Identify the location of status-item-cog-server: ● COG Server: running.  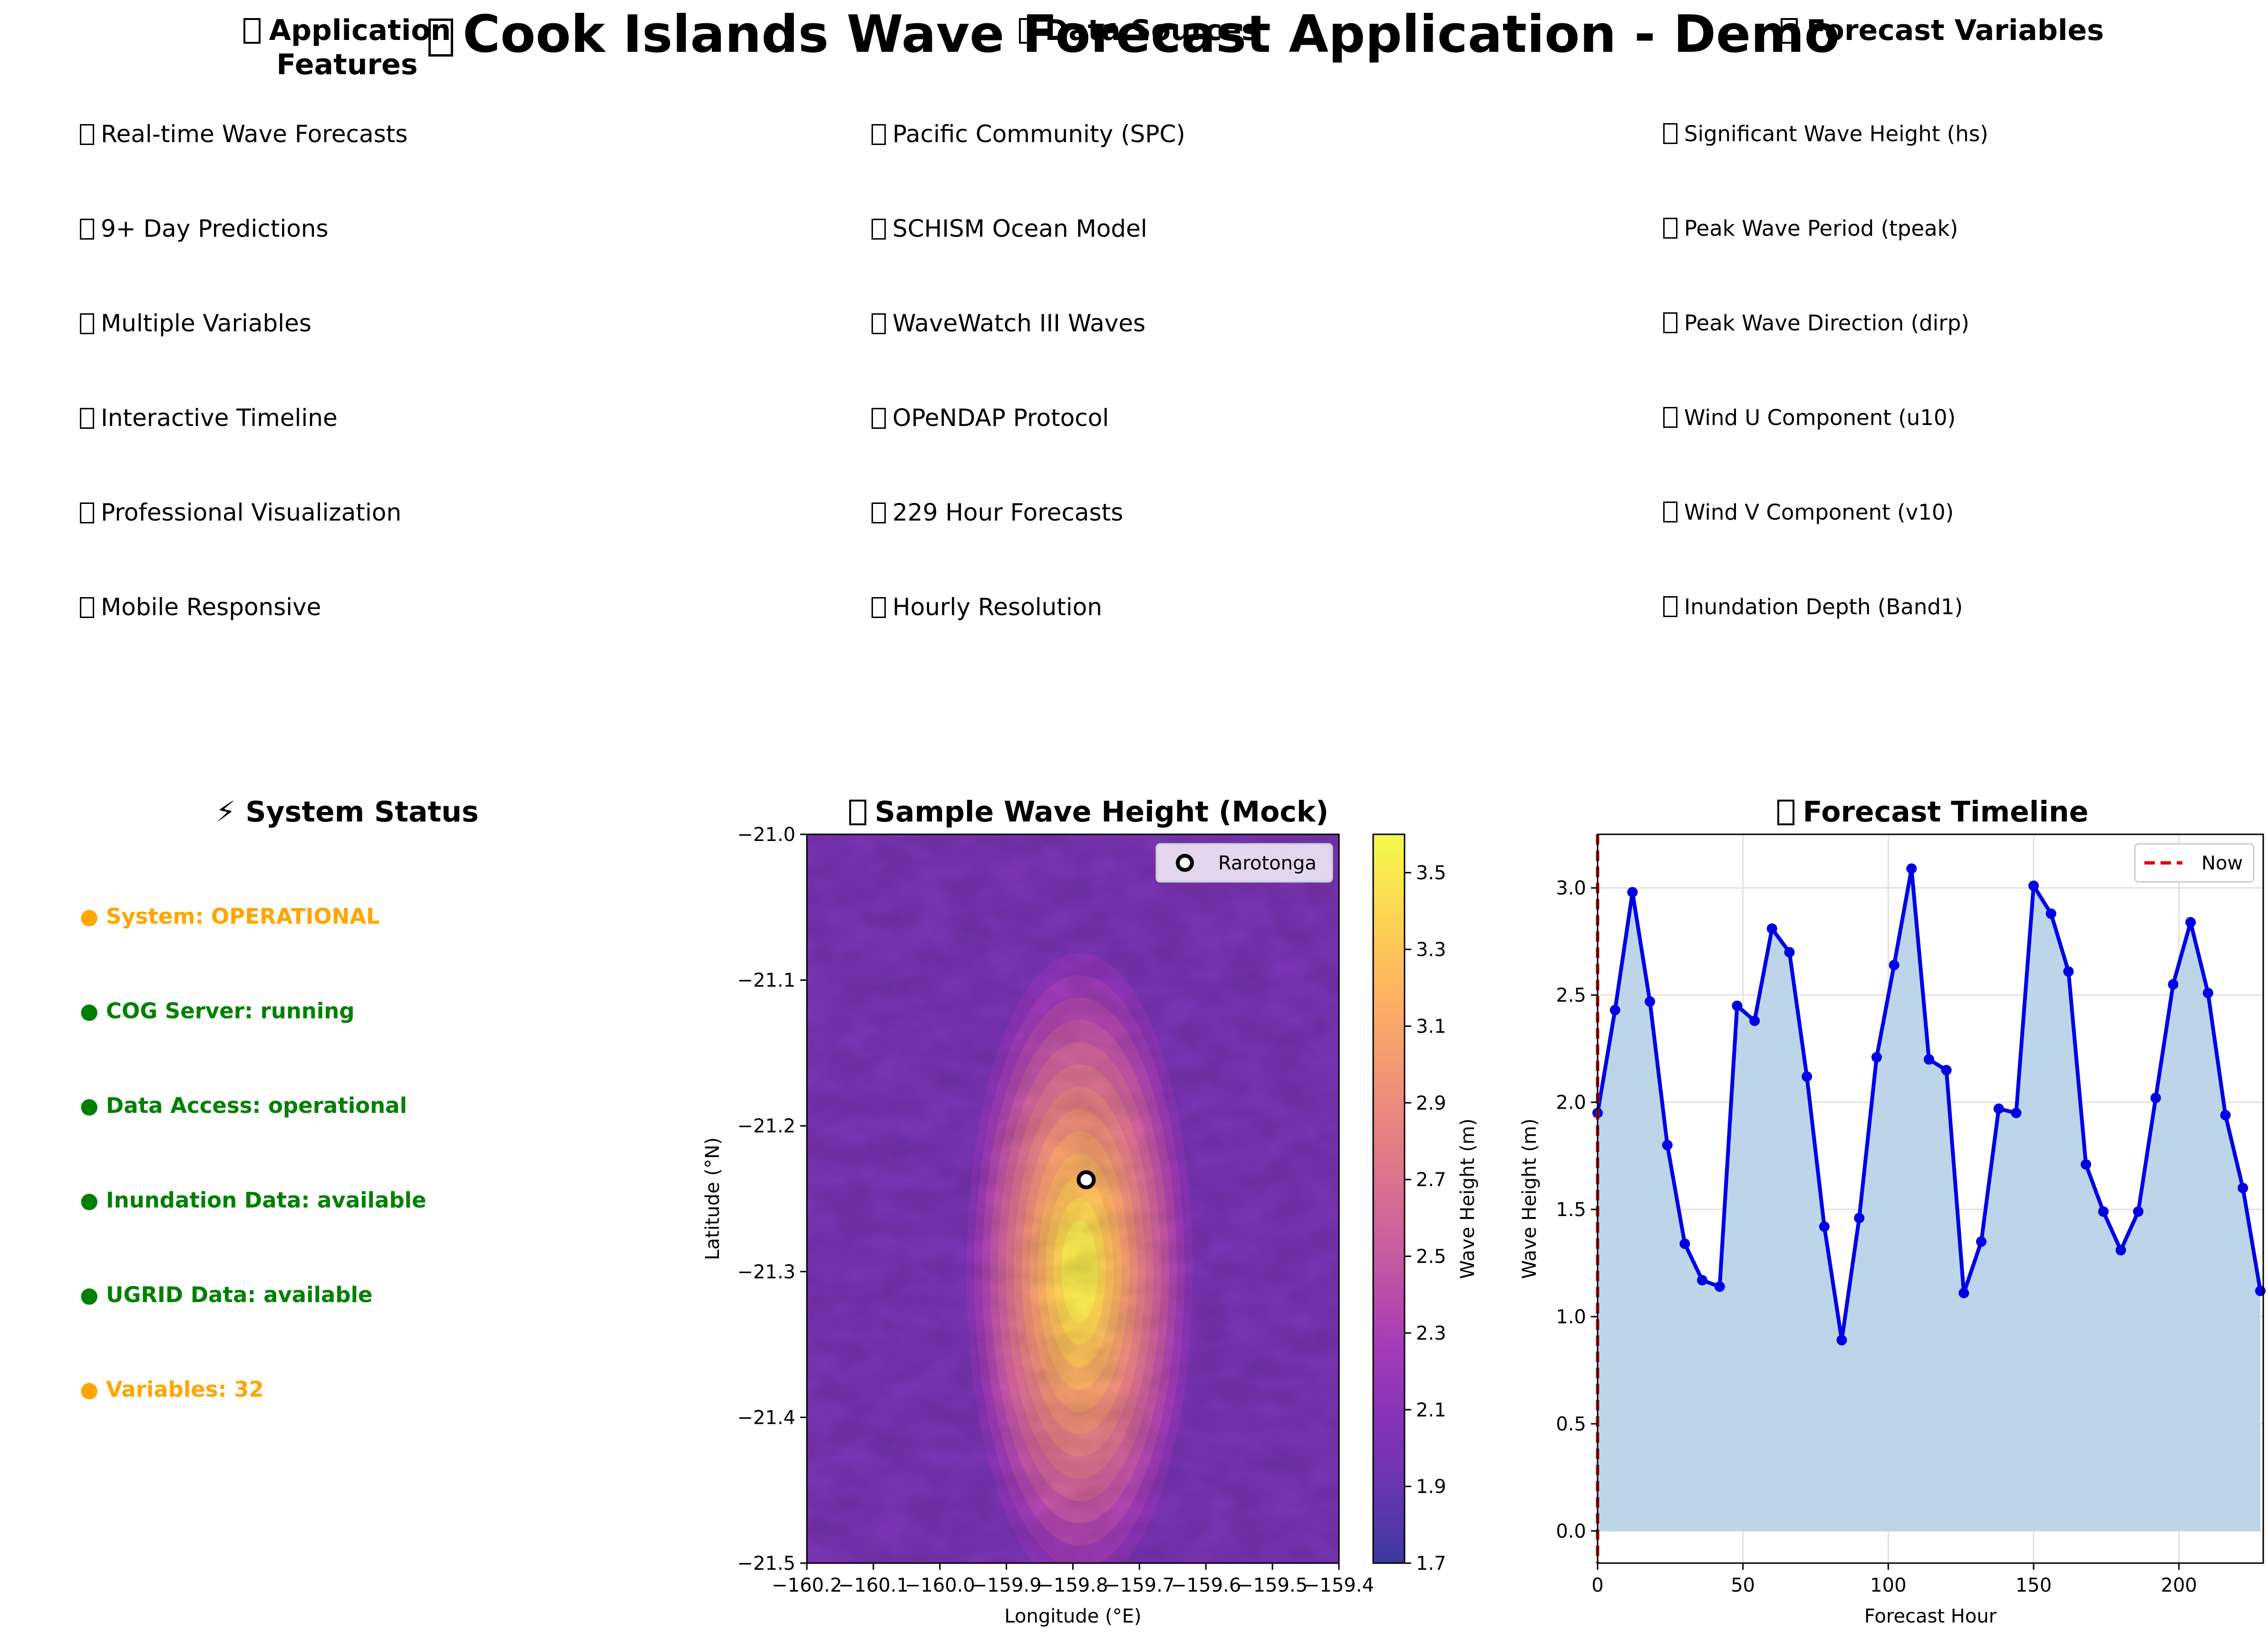
(217, 1011).